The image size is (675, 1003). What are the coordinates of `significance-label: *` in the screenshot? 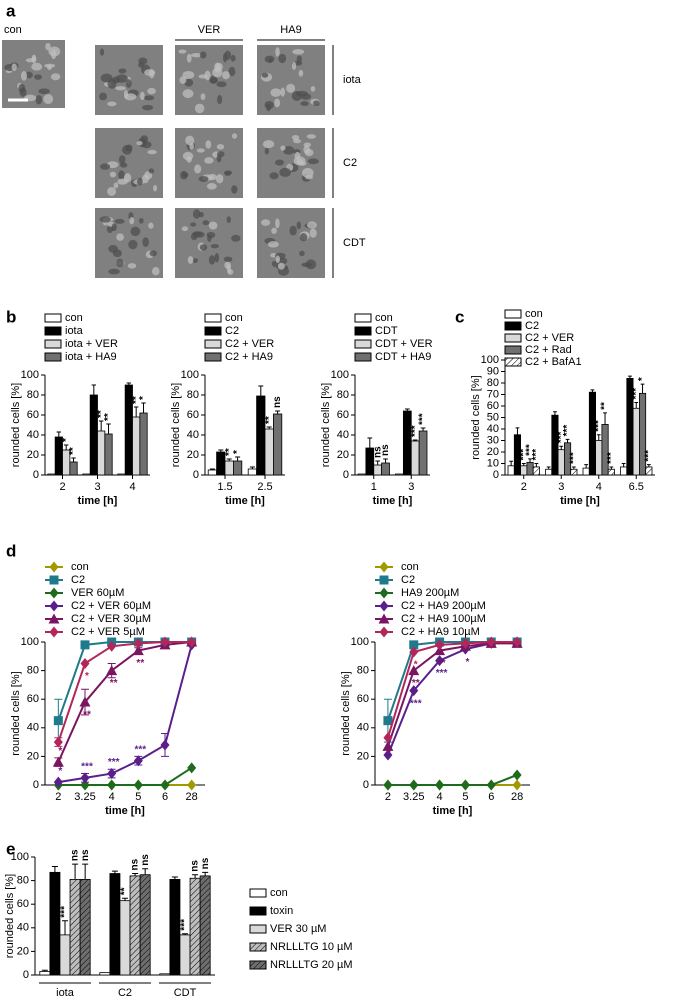 It's located at (416, 665).